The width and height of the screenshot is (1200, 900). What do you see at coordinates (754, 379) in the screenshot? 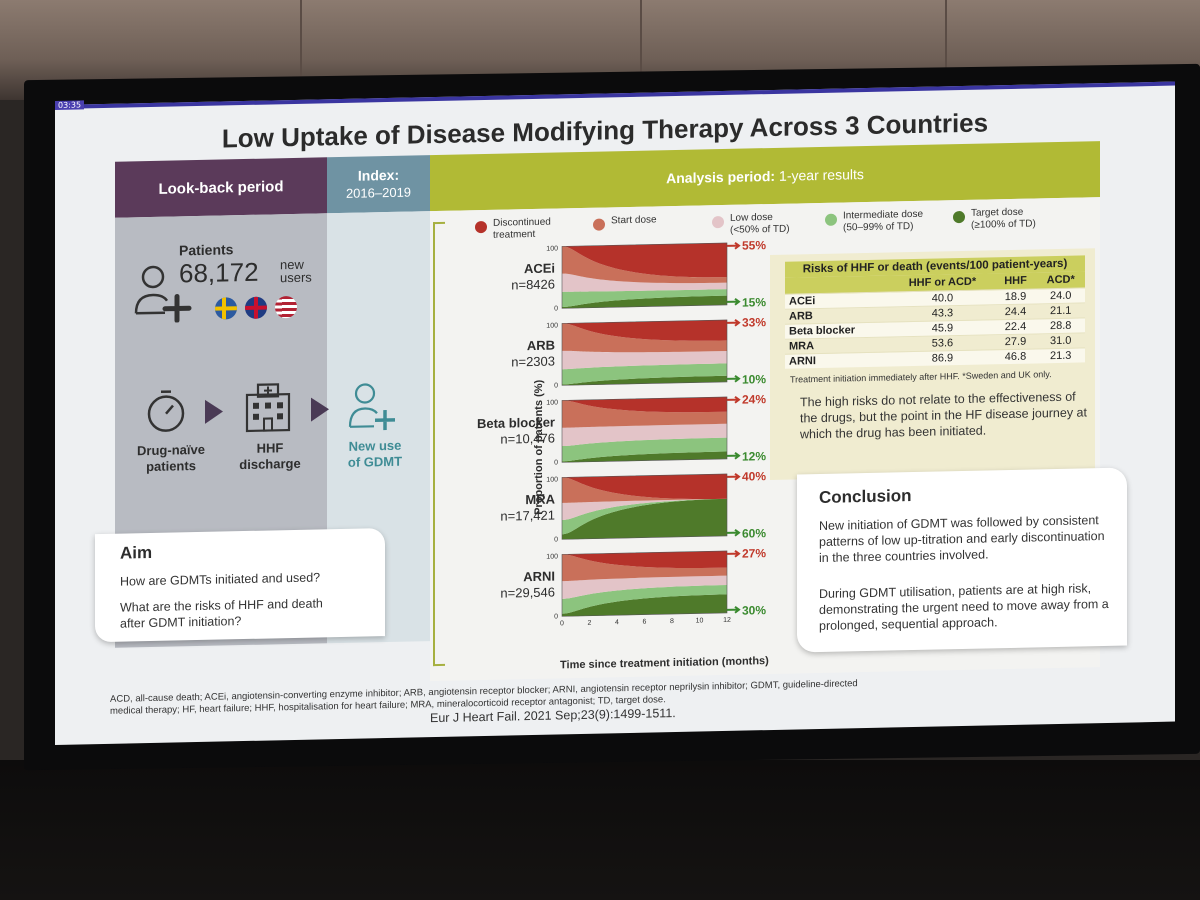
I see `target-pct: 10%` at bounding box center [754, 379].